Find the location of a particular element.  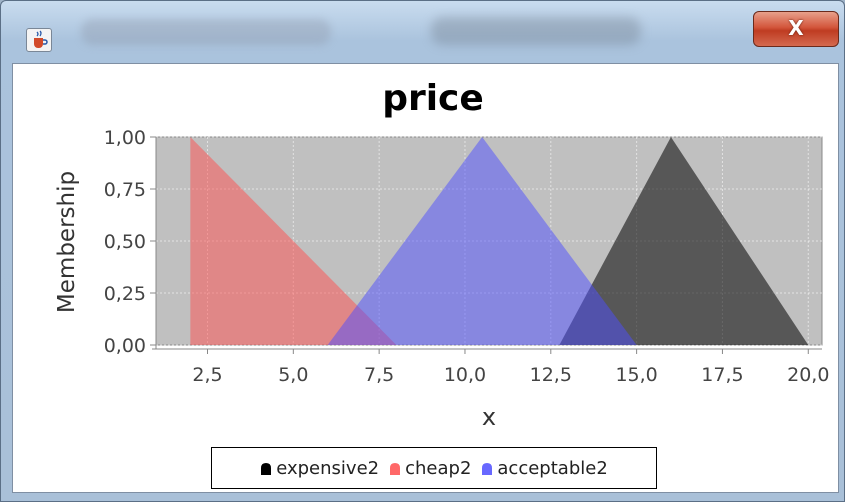

x-tick-label: 20,0 is located at coordinates (808, 375).